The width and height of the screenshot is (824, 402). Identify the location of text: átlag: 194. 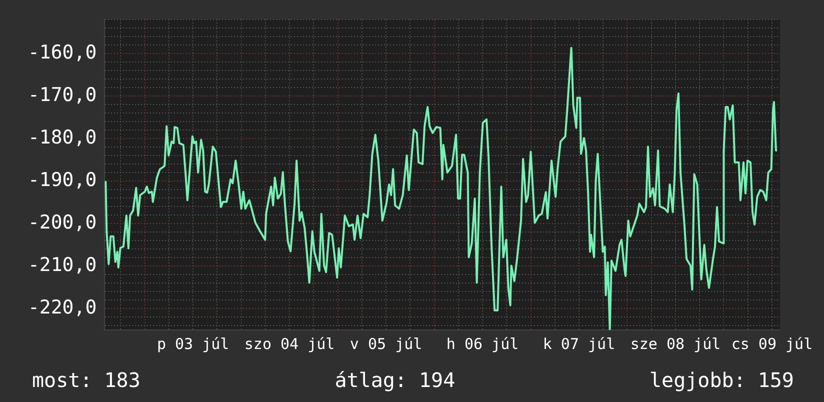
(395, 380).